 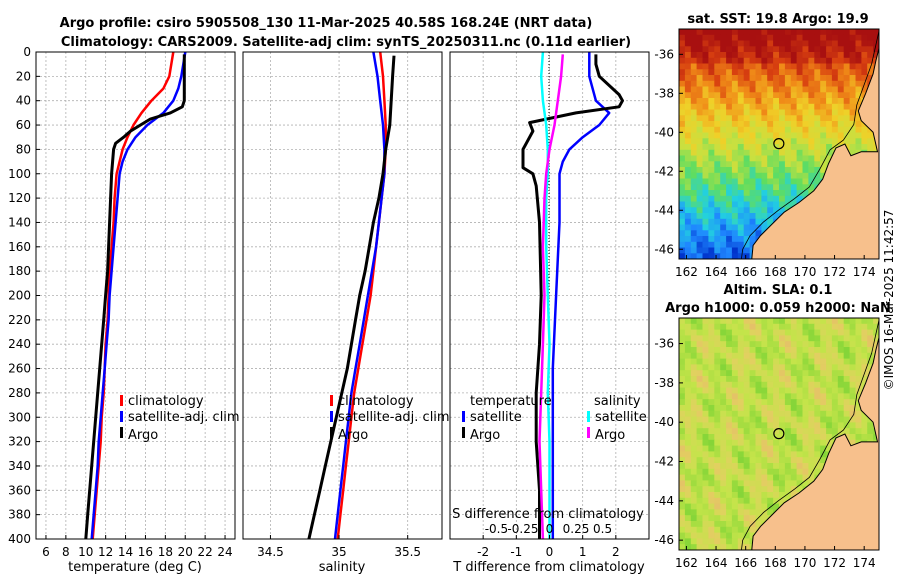 I want to click on legend-swatch-t-argo, so click(x=463, y=432).